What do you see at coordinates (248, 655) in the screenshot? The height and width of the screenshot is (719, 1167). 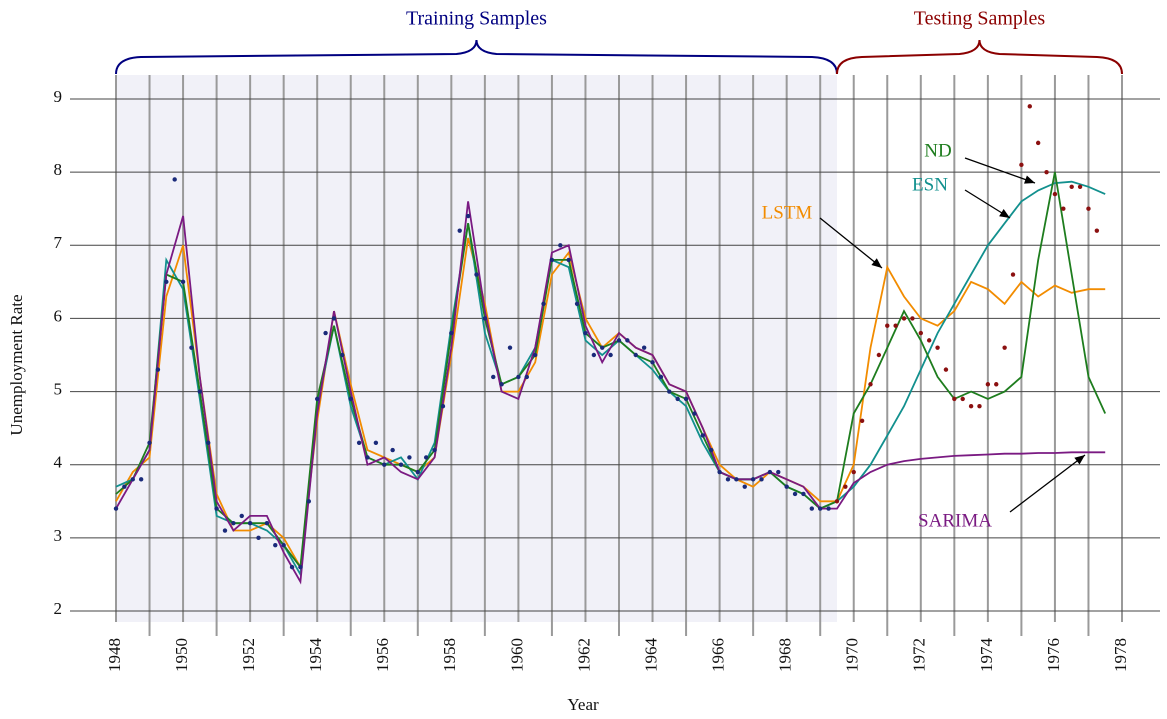 I see `x-tick-label: 1952` at bounding box center [248, 655].